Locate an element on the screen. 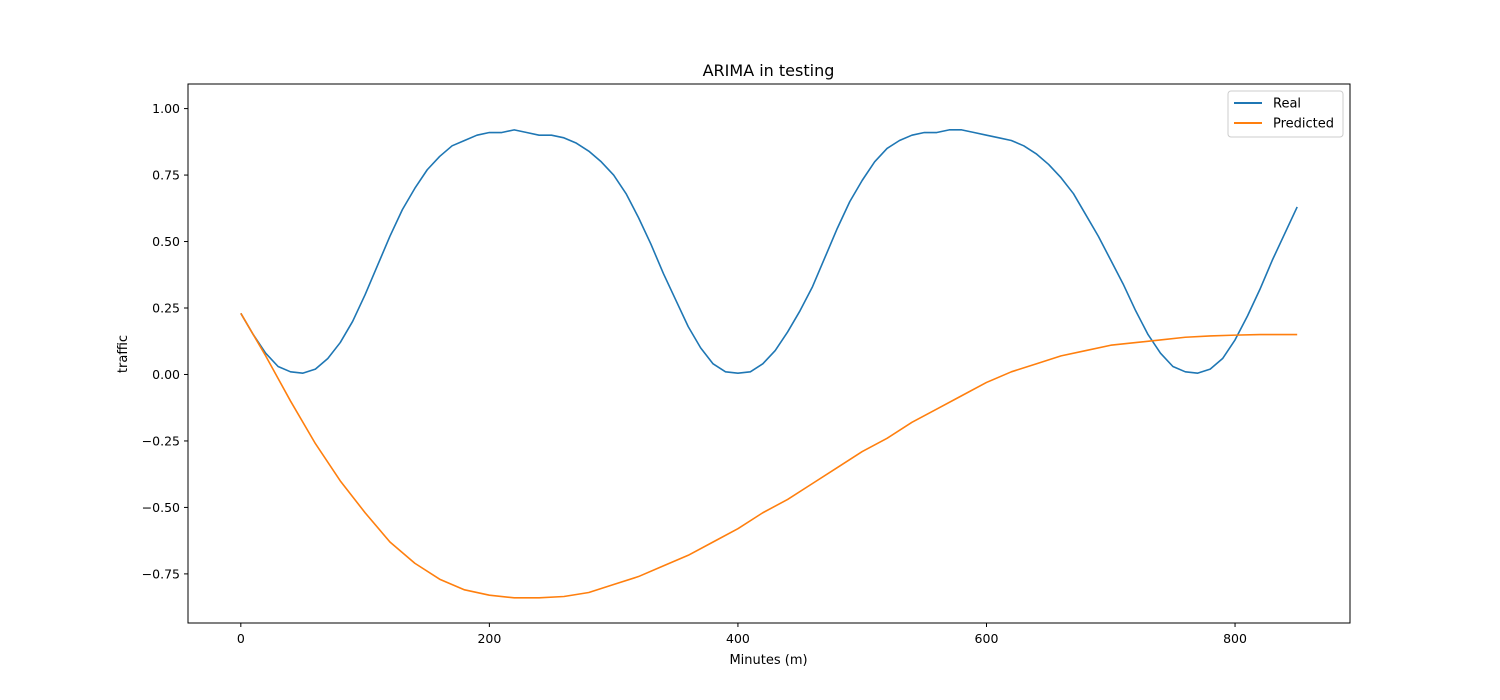 The height and width of the screenshot is (700, 1500). x-axis-ticks: 0 200 400 600 800 is located at coordinates (742, 634).